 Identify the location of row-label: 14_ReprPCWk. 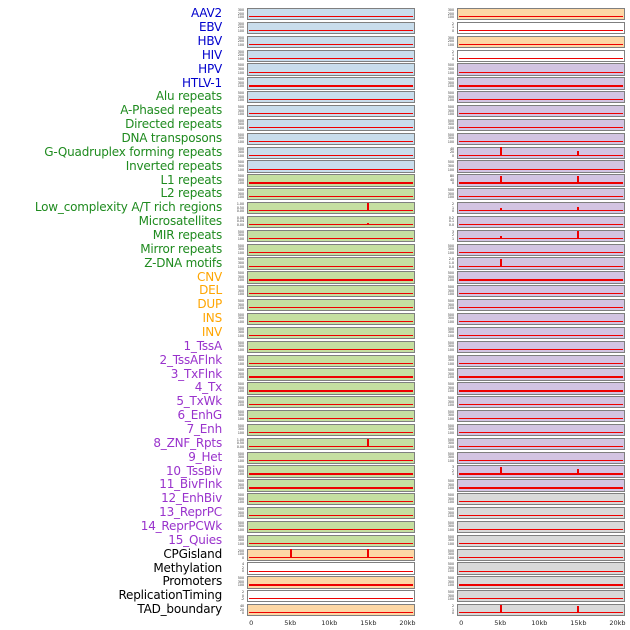
(181, 526).